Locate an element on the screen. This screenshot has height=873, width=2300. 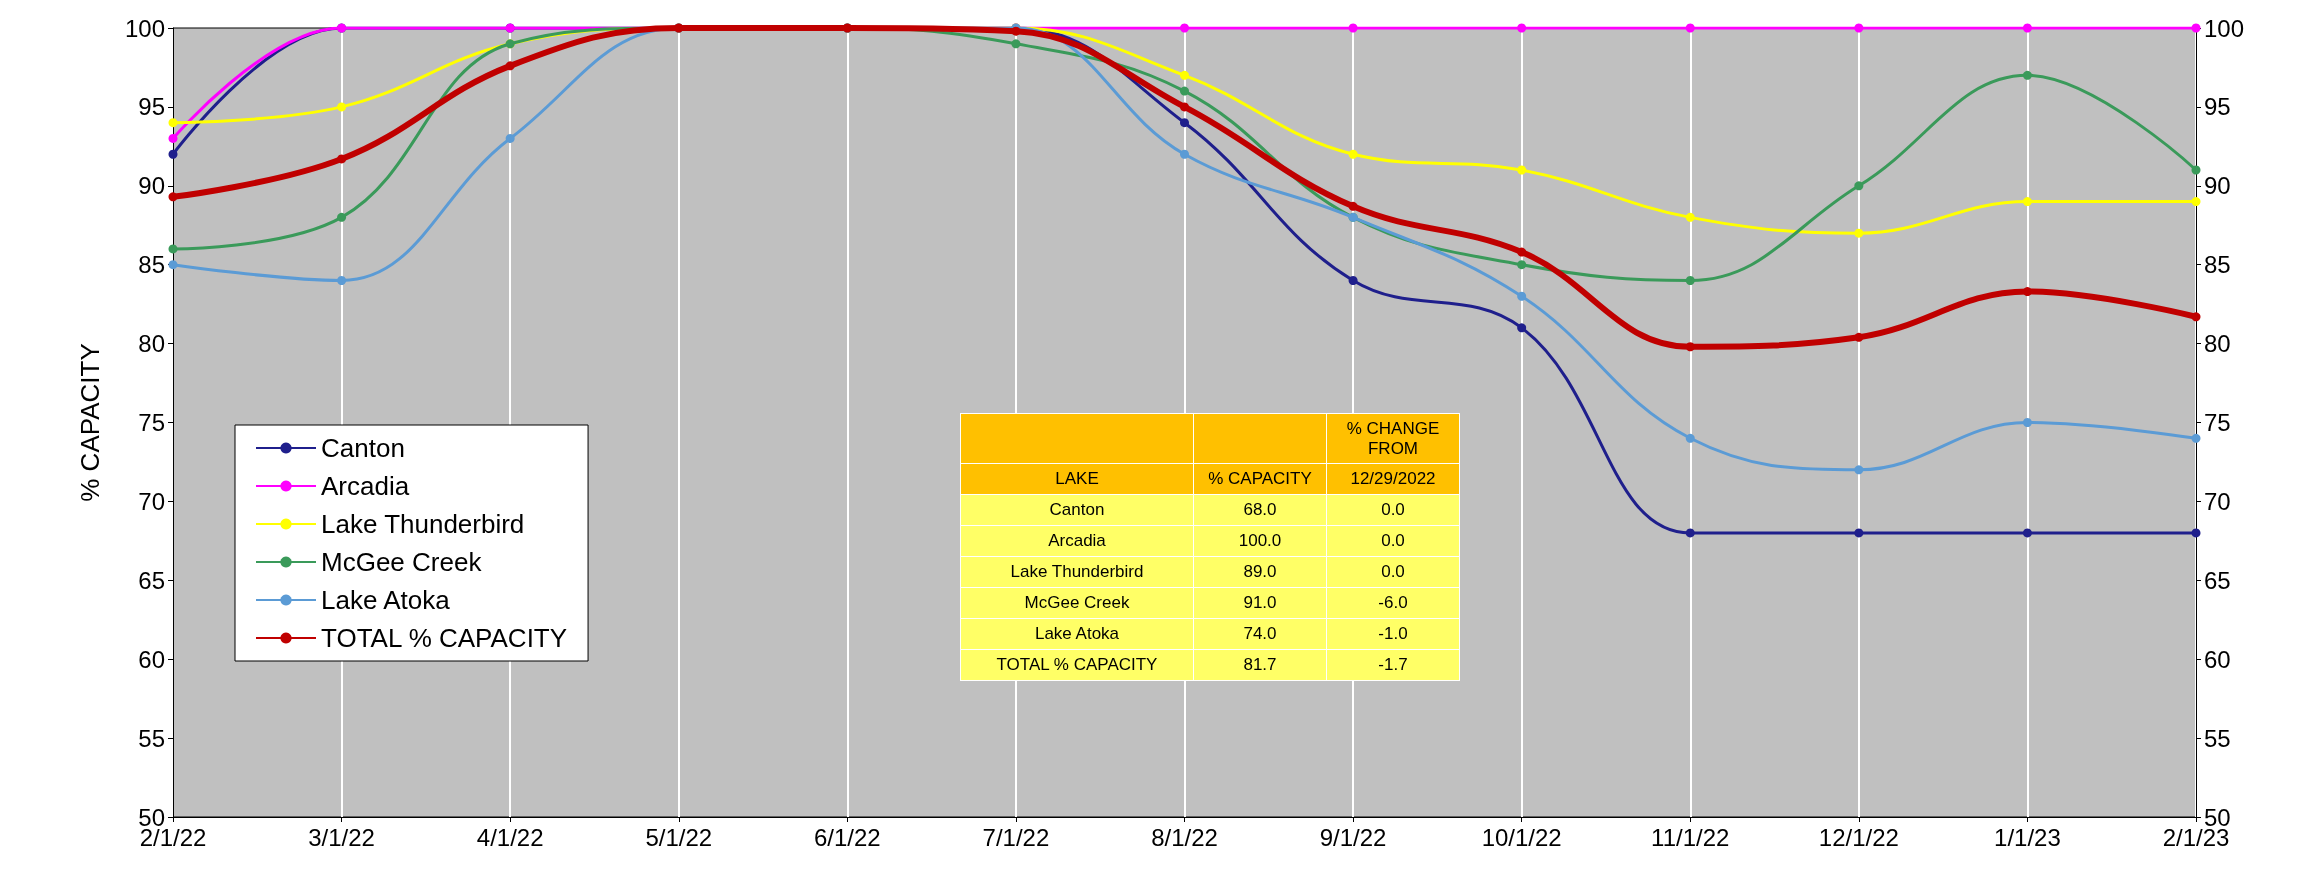
legend-label: Lake Thunderbird is located at coordinates (423, 524).